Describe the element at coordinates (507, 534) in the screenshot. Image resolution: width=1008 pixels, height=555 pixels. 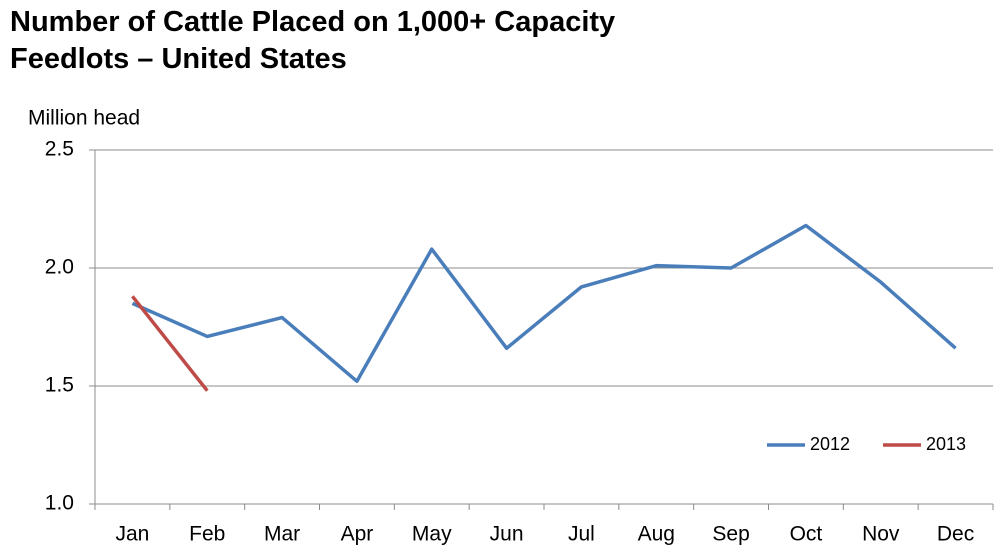
I see `x-tick-label: Jun` at that location.